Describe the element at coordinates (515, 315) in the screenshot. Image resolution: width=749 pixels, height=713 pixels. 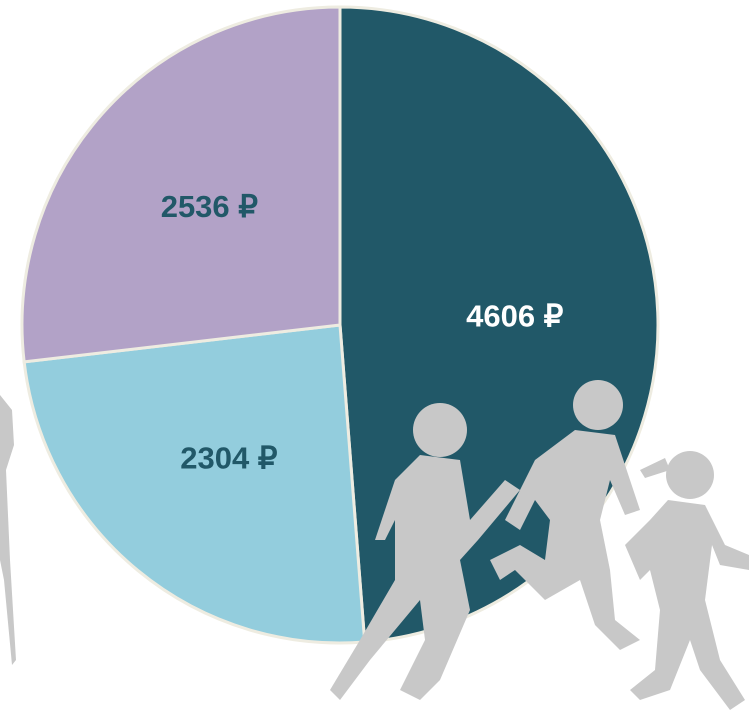
I see `data-label: 4606 ₽` at that location.